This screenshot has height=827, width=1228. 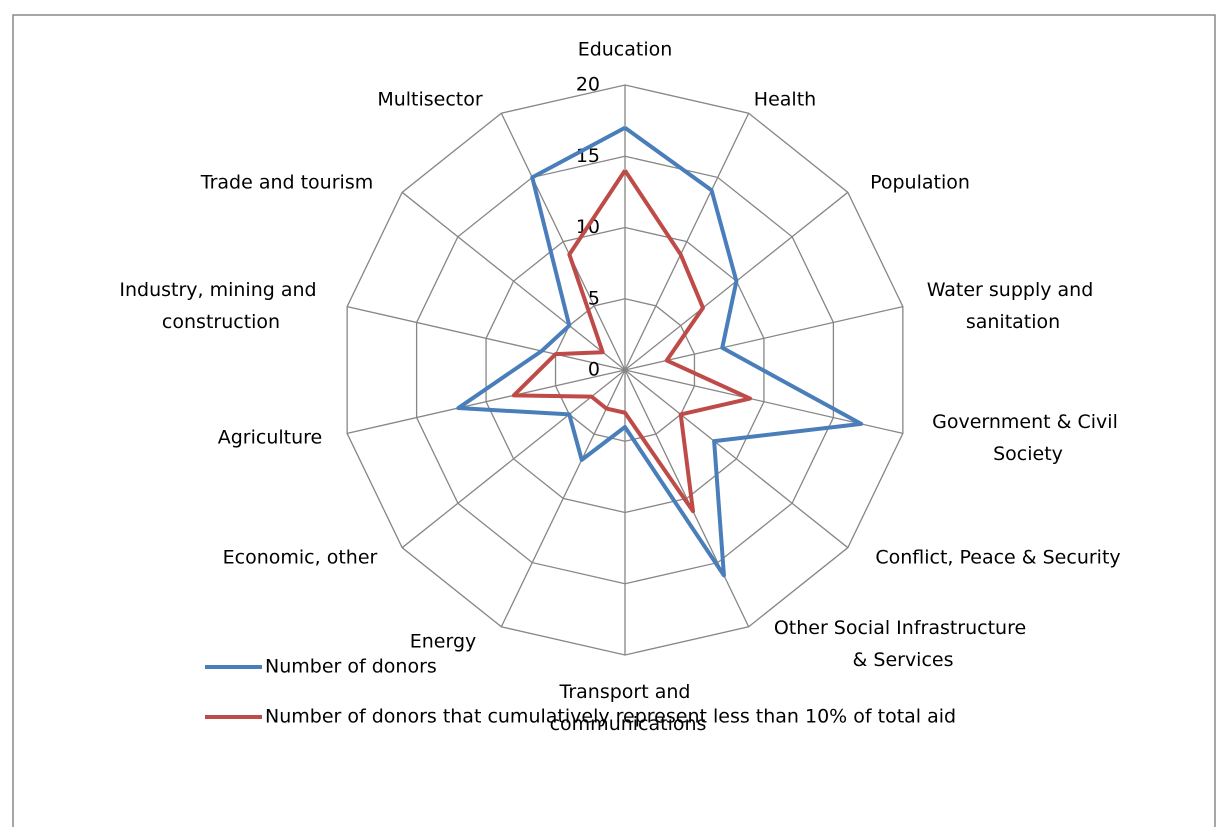 I want to click on category-label: Multisector, so click(x=430, y=100).